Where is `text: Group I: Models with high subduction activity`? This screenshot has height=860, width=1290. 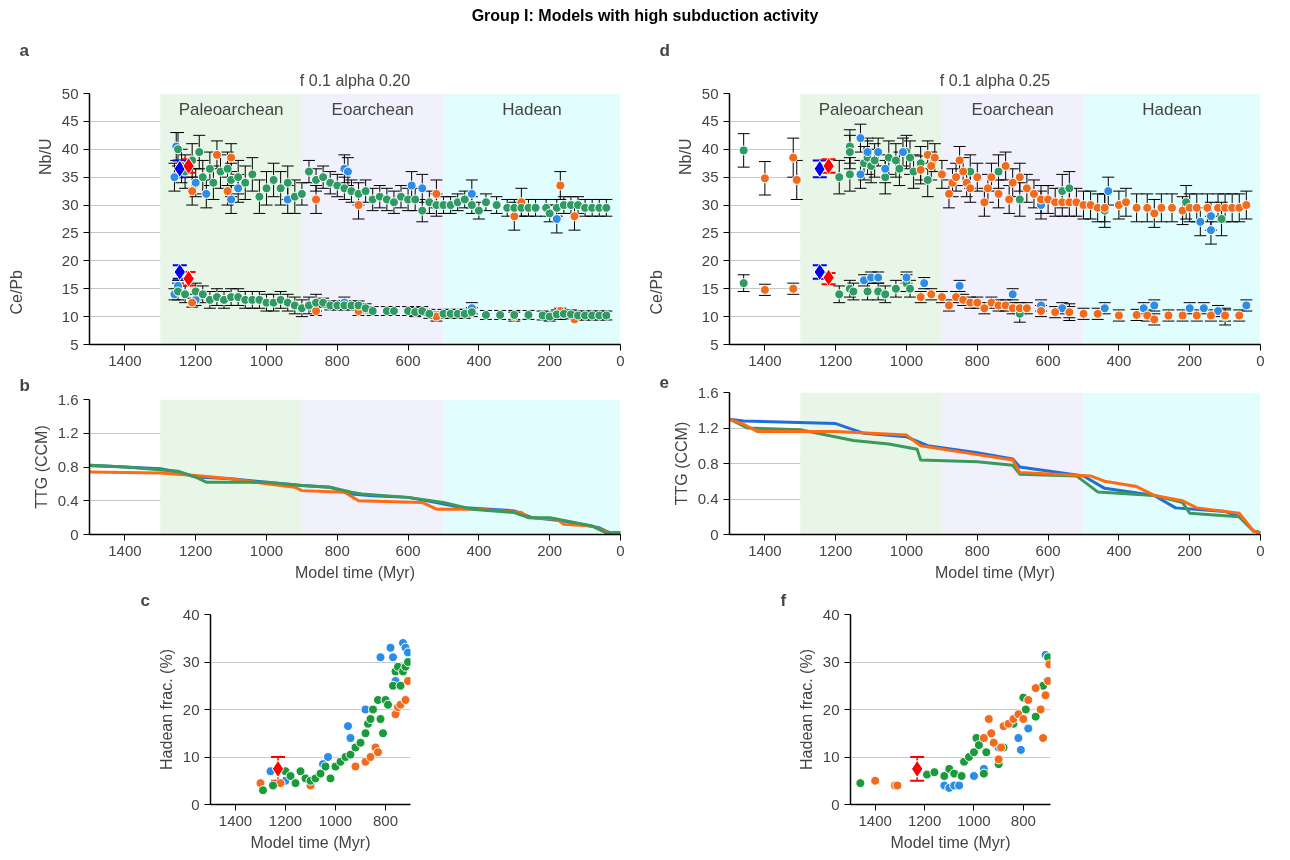 text: Group I: Models with high subduction activity is located at coordinates (645, 16).